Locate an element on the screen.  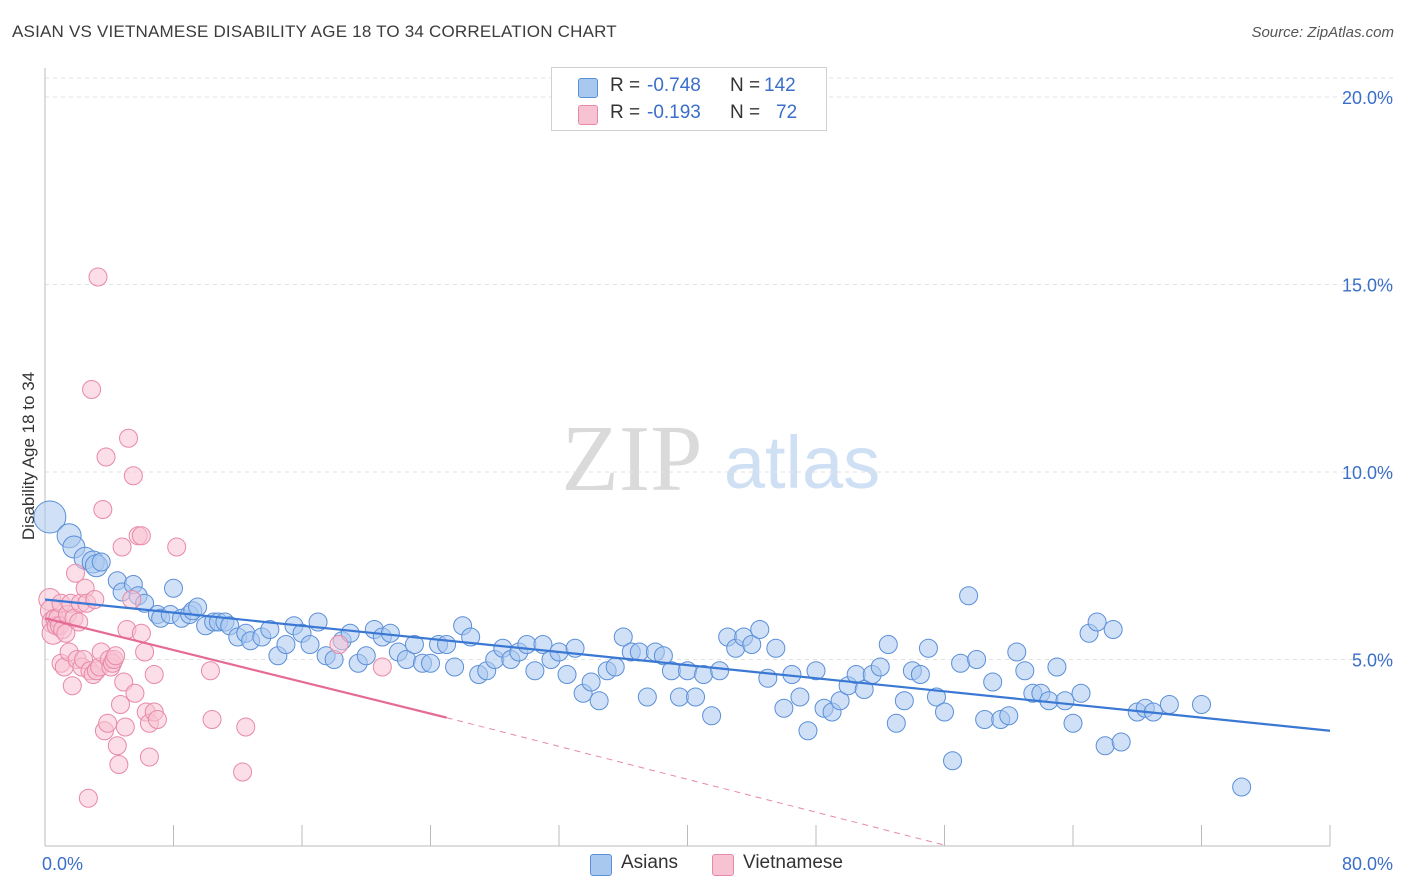
source-label: Source: ZipAtlas.com is located at coordinates (1322, 32).